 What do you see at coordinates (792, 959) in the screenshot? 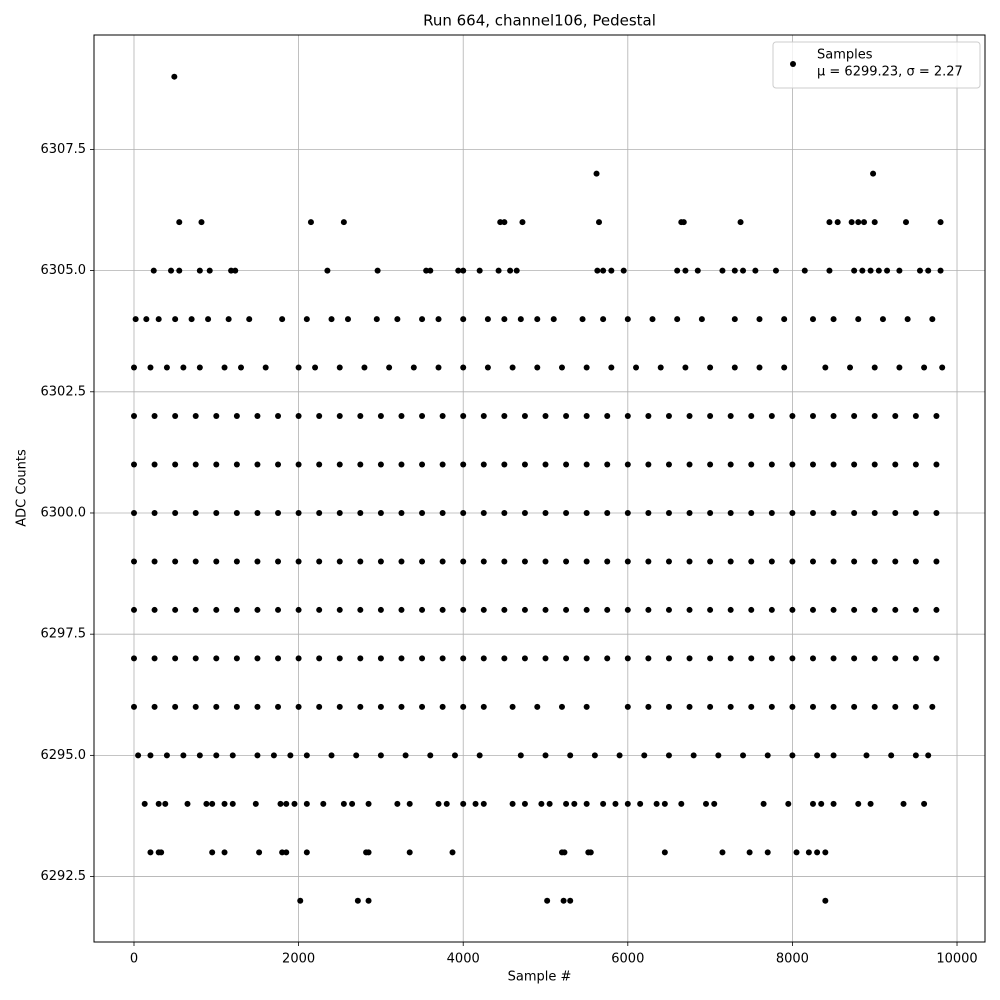
I see `x-tick-label: 8000` at bounding box center [792, 959].